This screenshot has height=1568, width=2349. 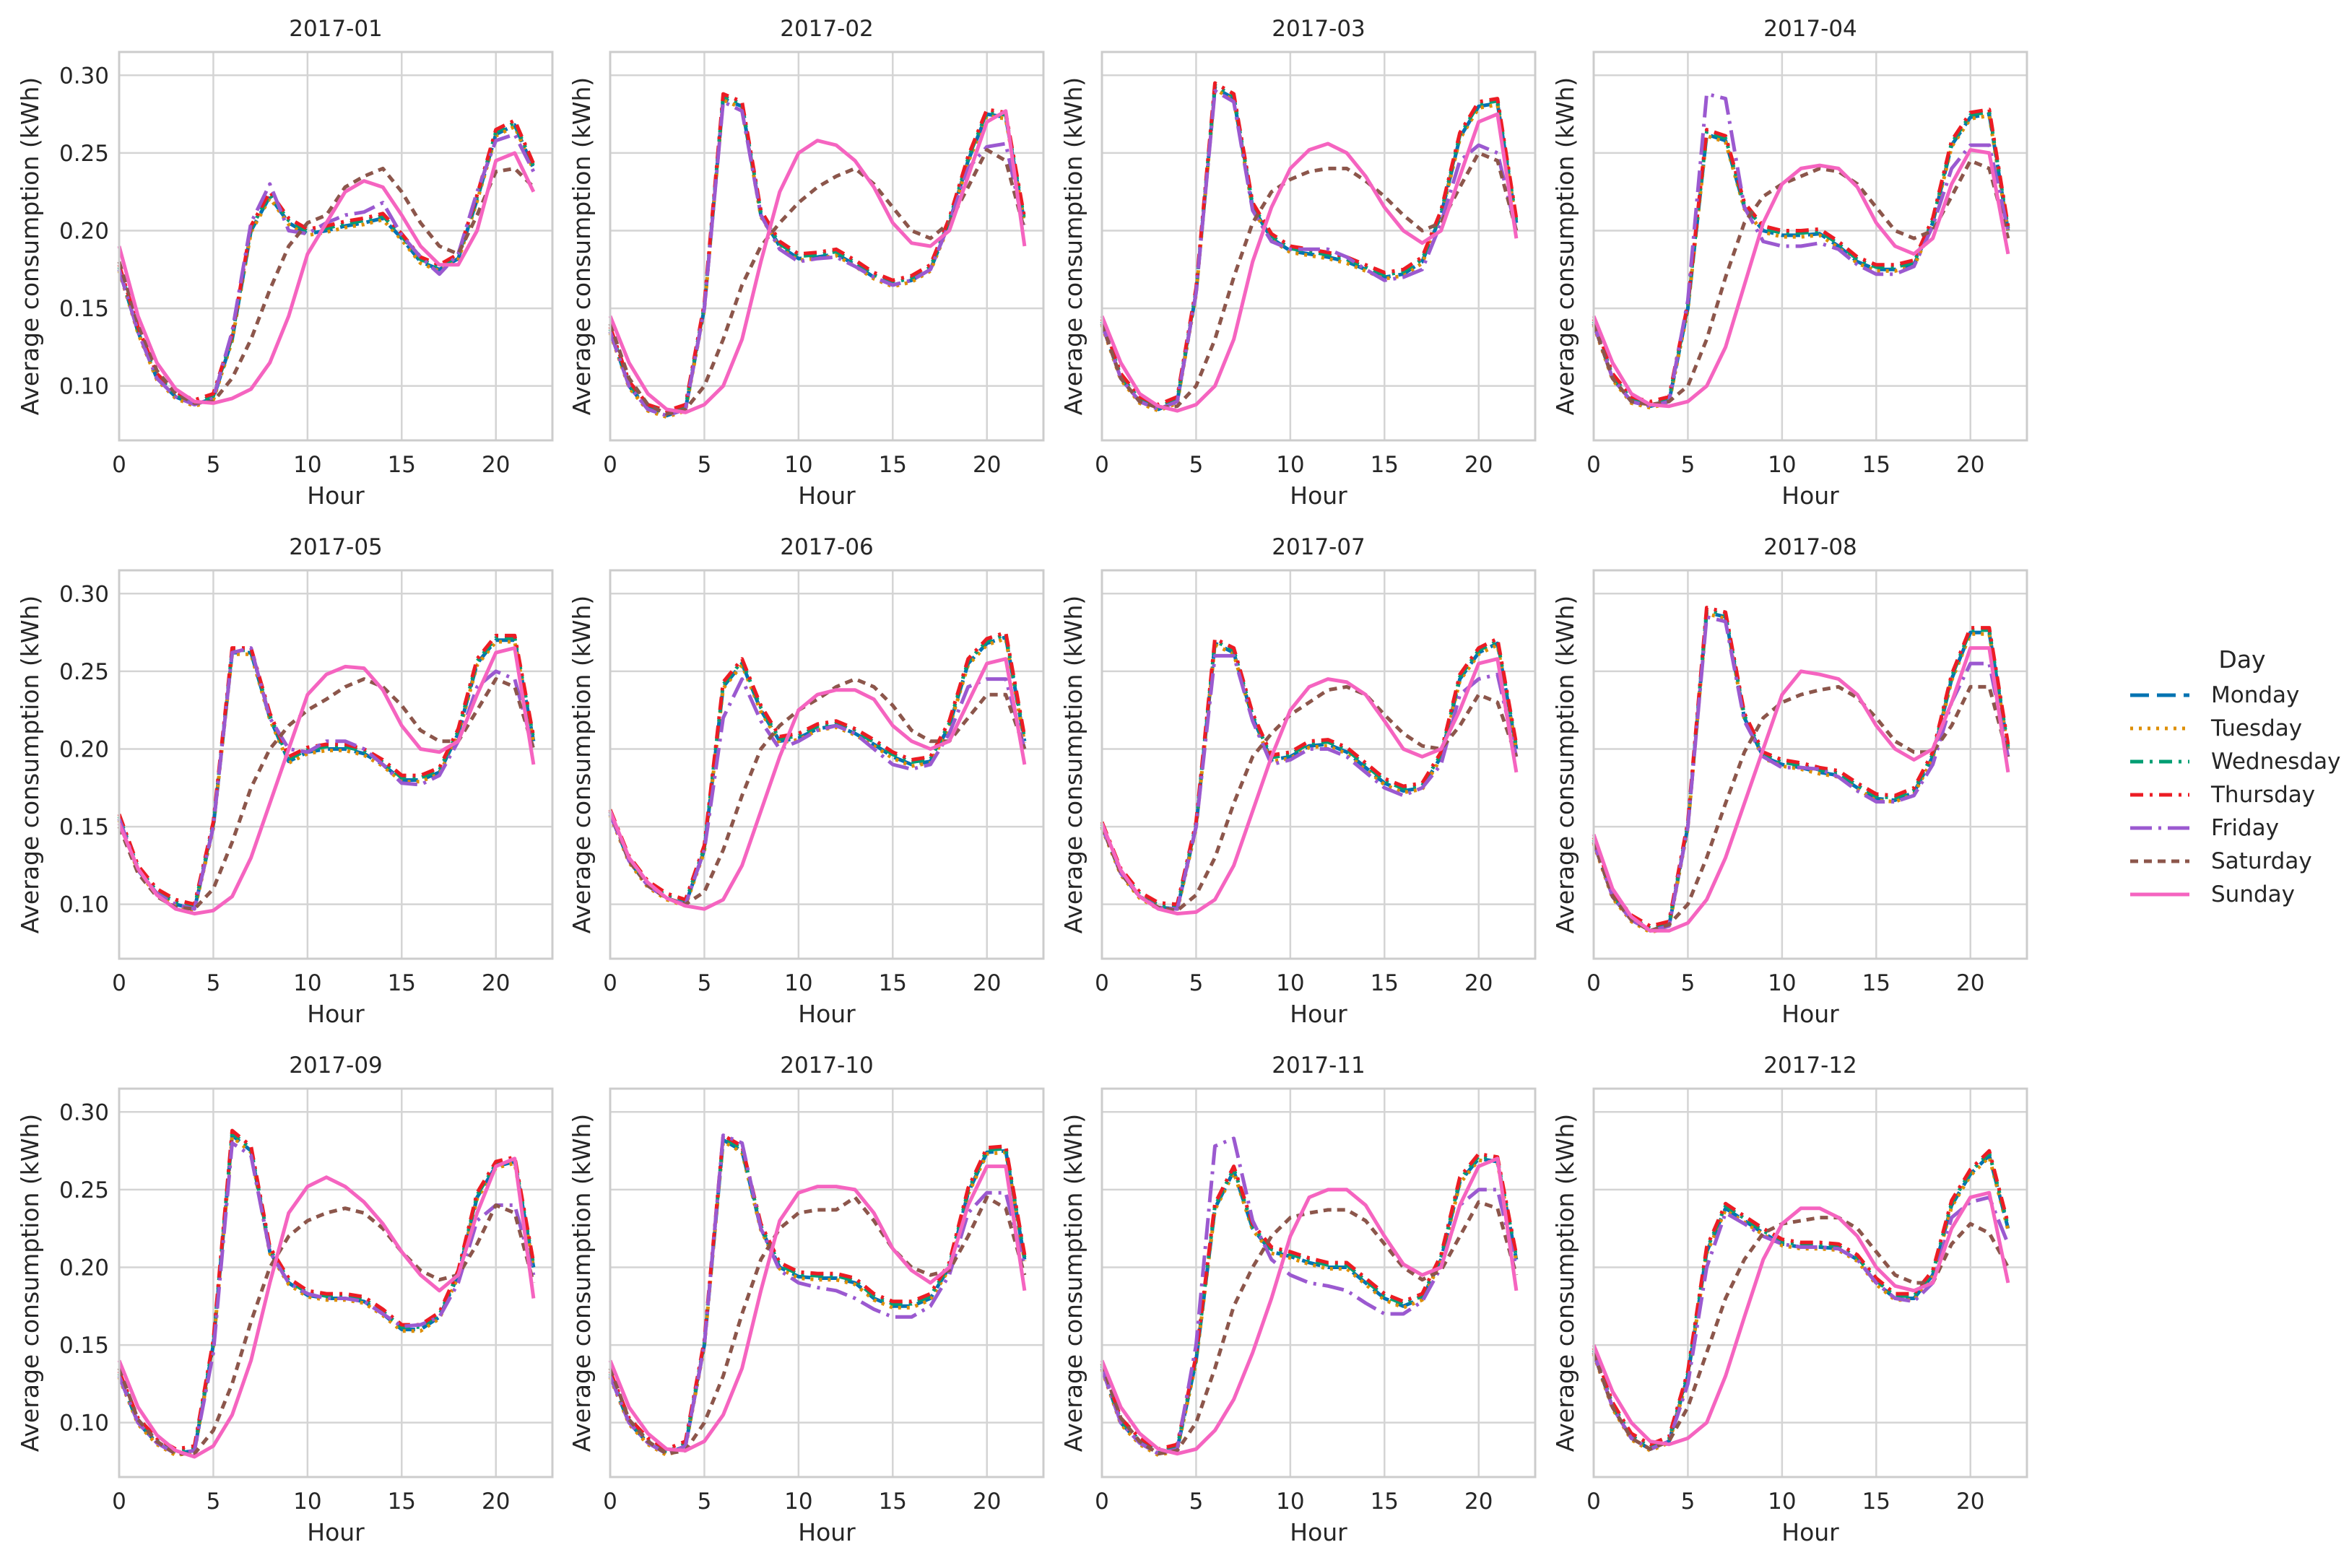 I want to click on panel-title: 2017-05, so click(x=336, y=547).